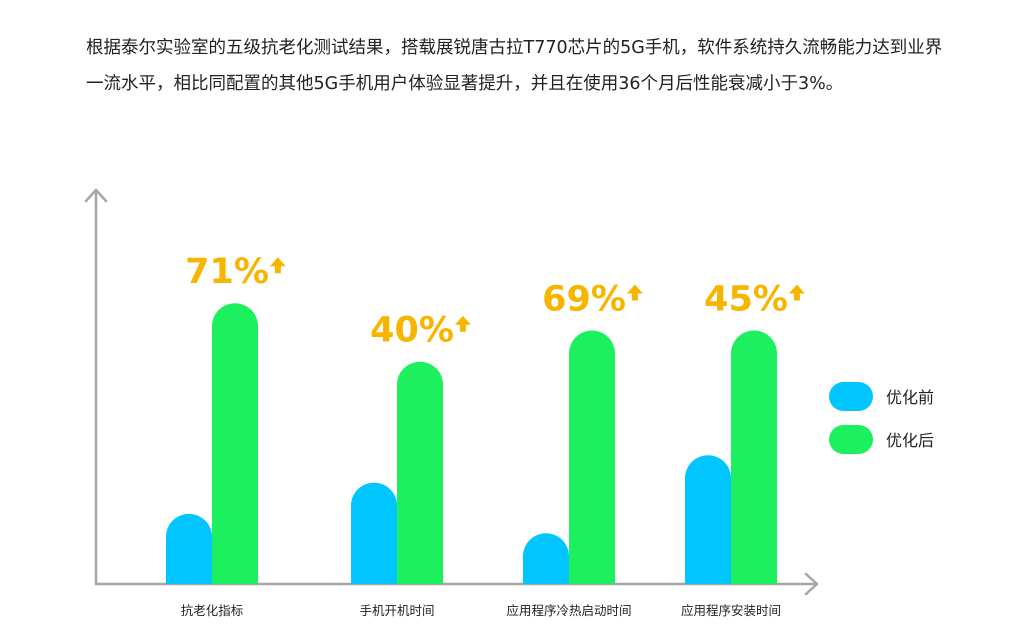  Describe the element at coordinates (568, 610) in the screenshot. I see `category-label-2: 应用程序冷热启动时间` at that location.